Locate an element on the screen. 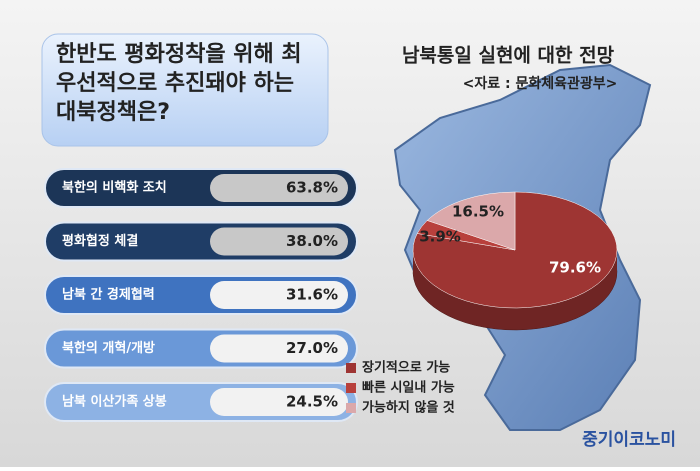 The height and width of the screenshot is (471, 700). option-label: 남북 간 경제협력 is located at coordinates (108, 295).